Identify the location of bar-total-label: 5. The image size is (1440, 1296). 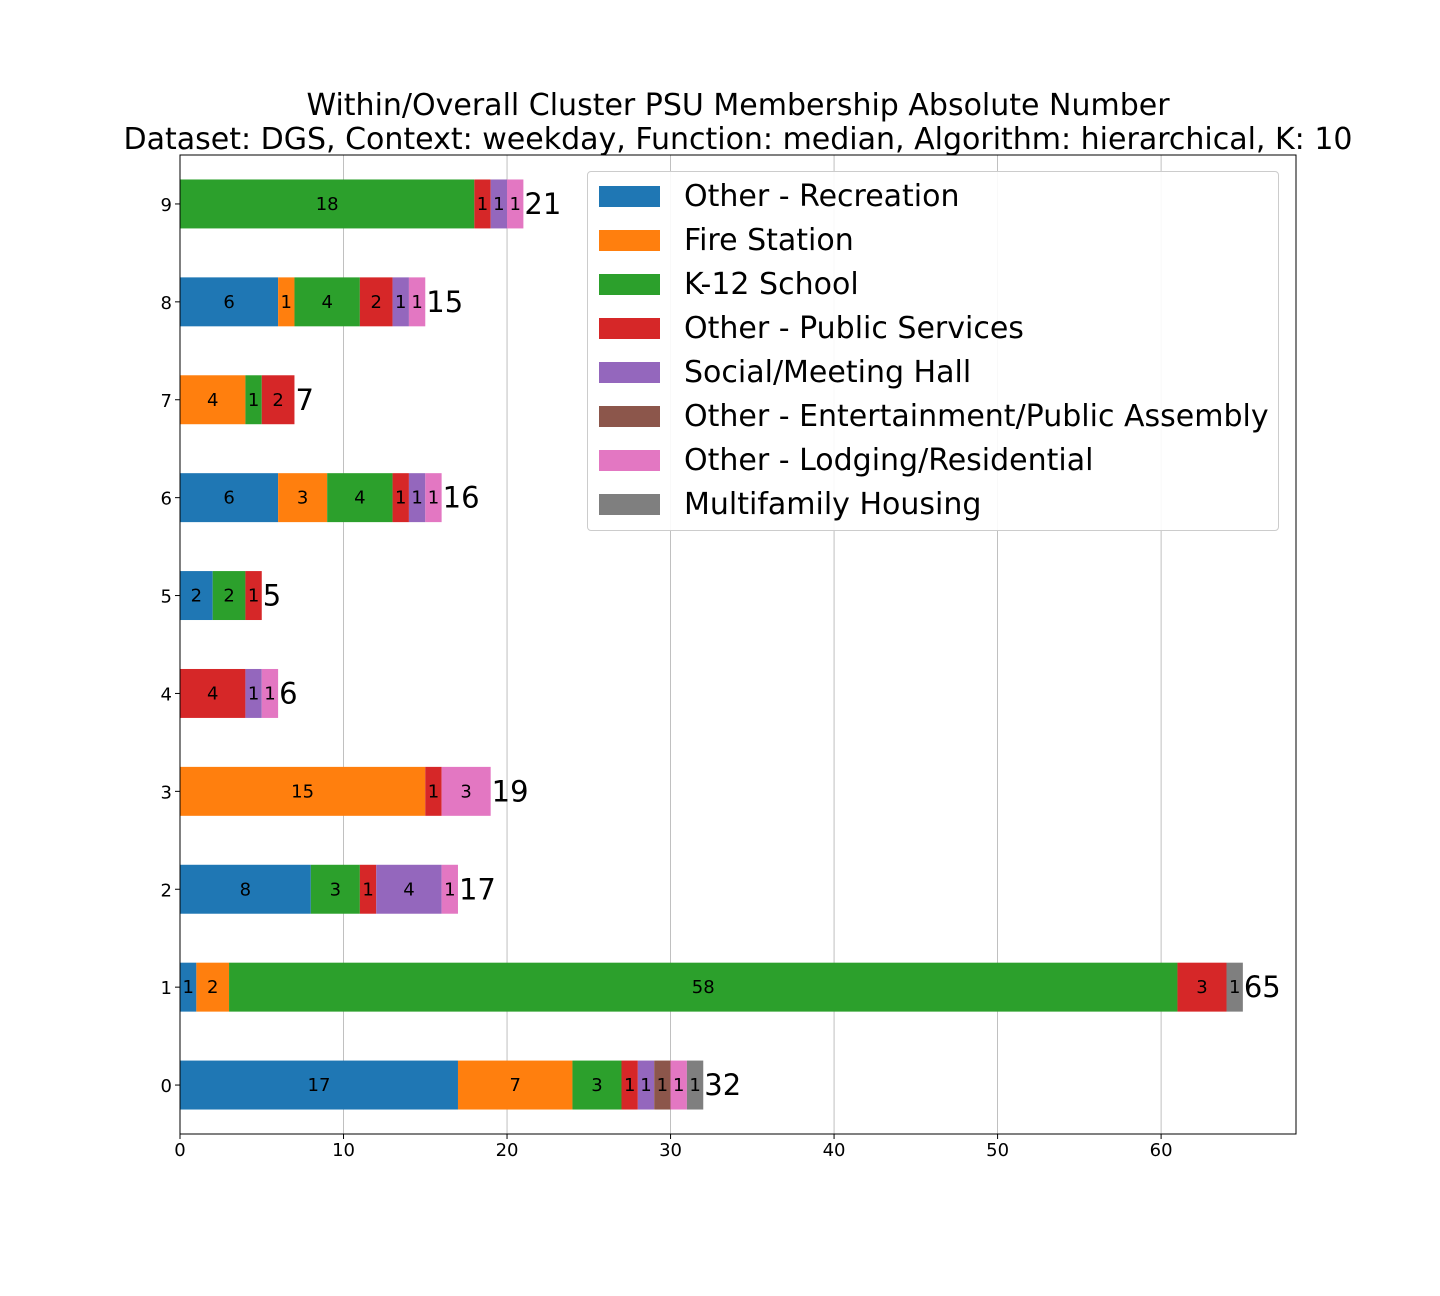
(272, 596).